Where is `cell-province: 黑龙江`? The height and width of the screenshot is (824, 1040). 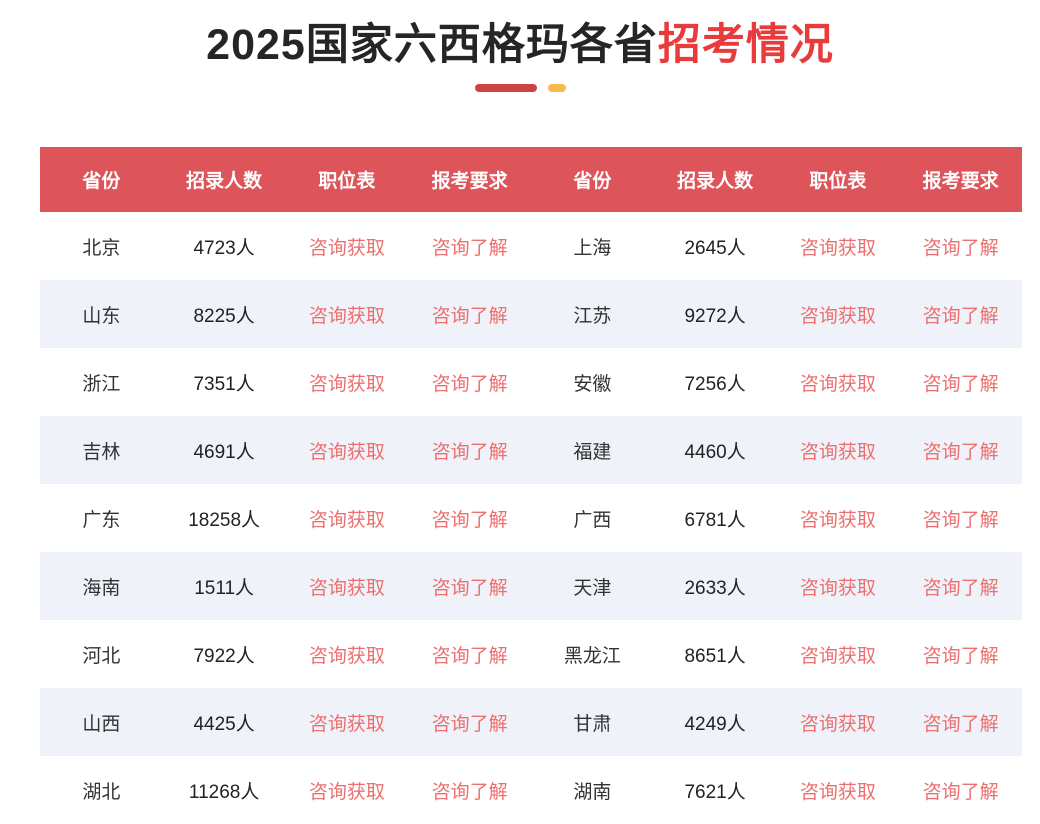
cell-province: 黑龙江 is located at coordinates (592, 656).